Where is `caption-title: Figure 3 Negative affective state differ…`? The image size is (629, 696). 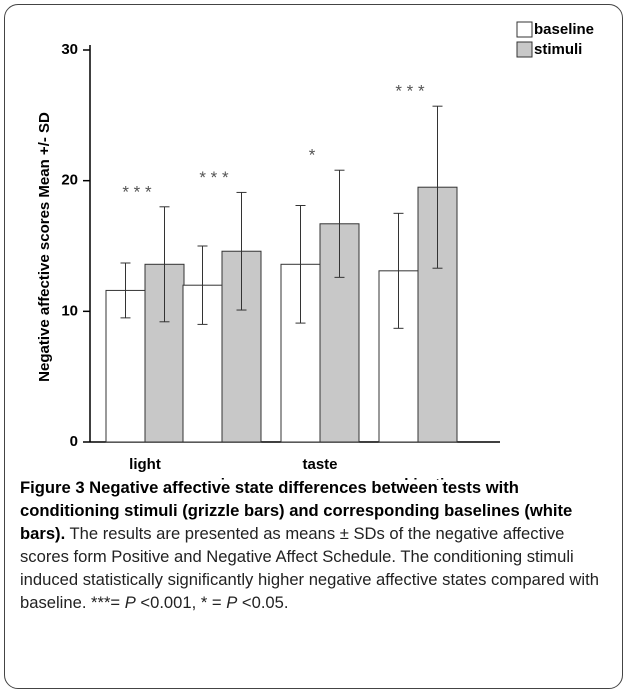 caption-title: Figure 3 Negative affective state differ… is located at coordinates (296, 510).